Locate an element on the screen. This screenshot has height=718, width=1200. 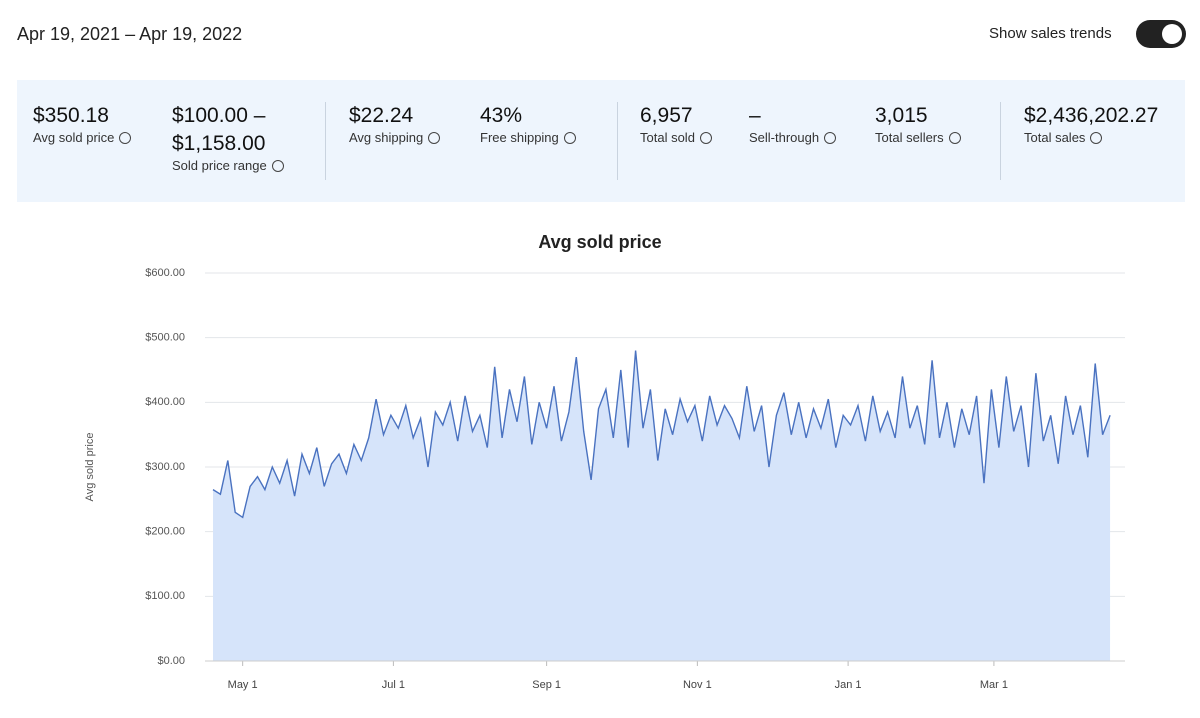
y-tick-label: $600.00 is located at coordinates (165, 273).